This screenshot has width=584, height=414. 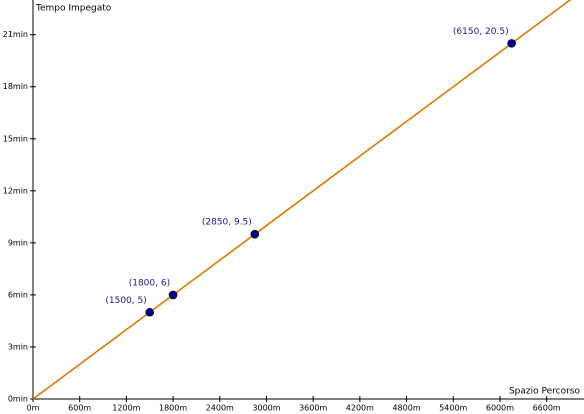 What do you see at coordinates (15, 138) in the screenshot?
I see `y-tick-label: 15min` at bounding box center [15, 138].